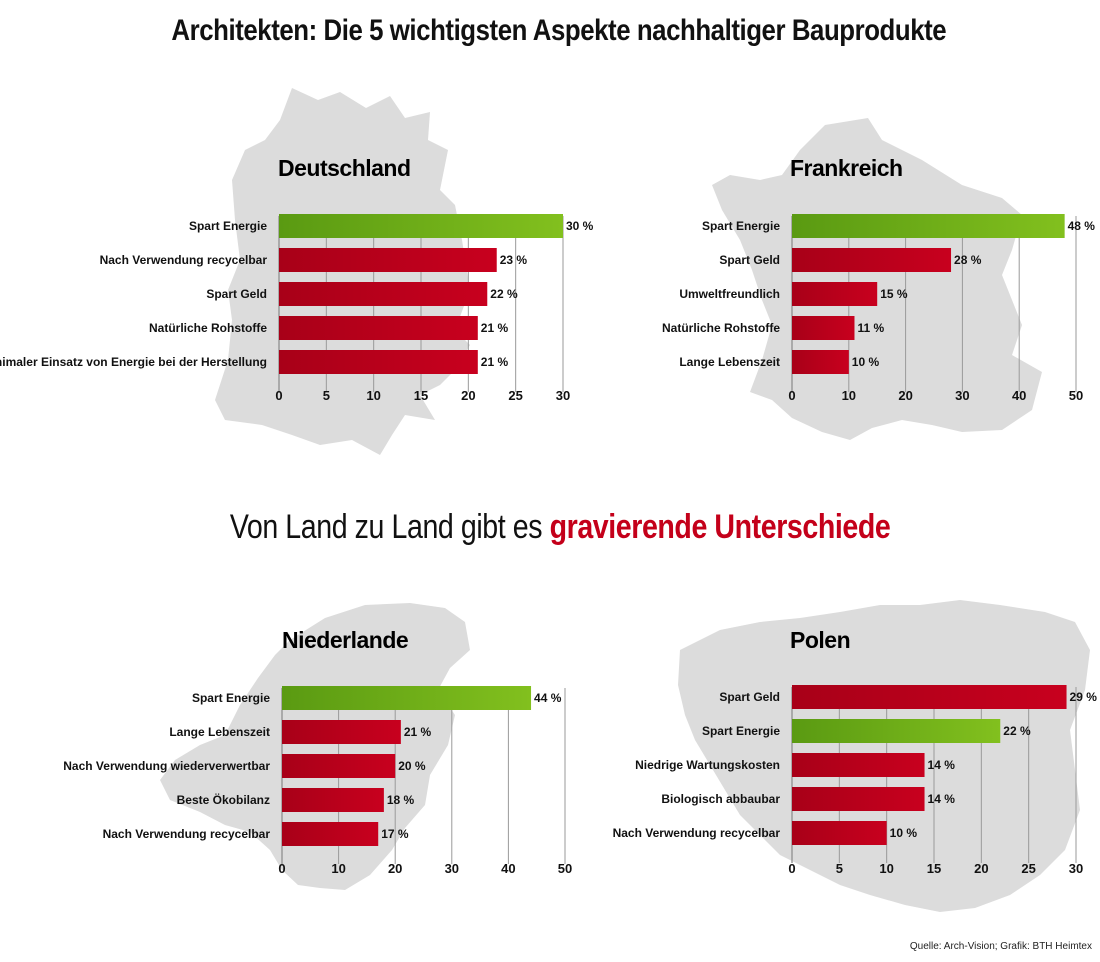  Describe the element at coordinates (514, 260) in the screenshot. I see `value-label: 23 %` at that location.